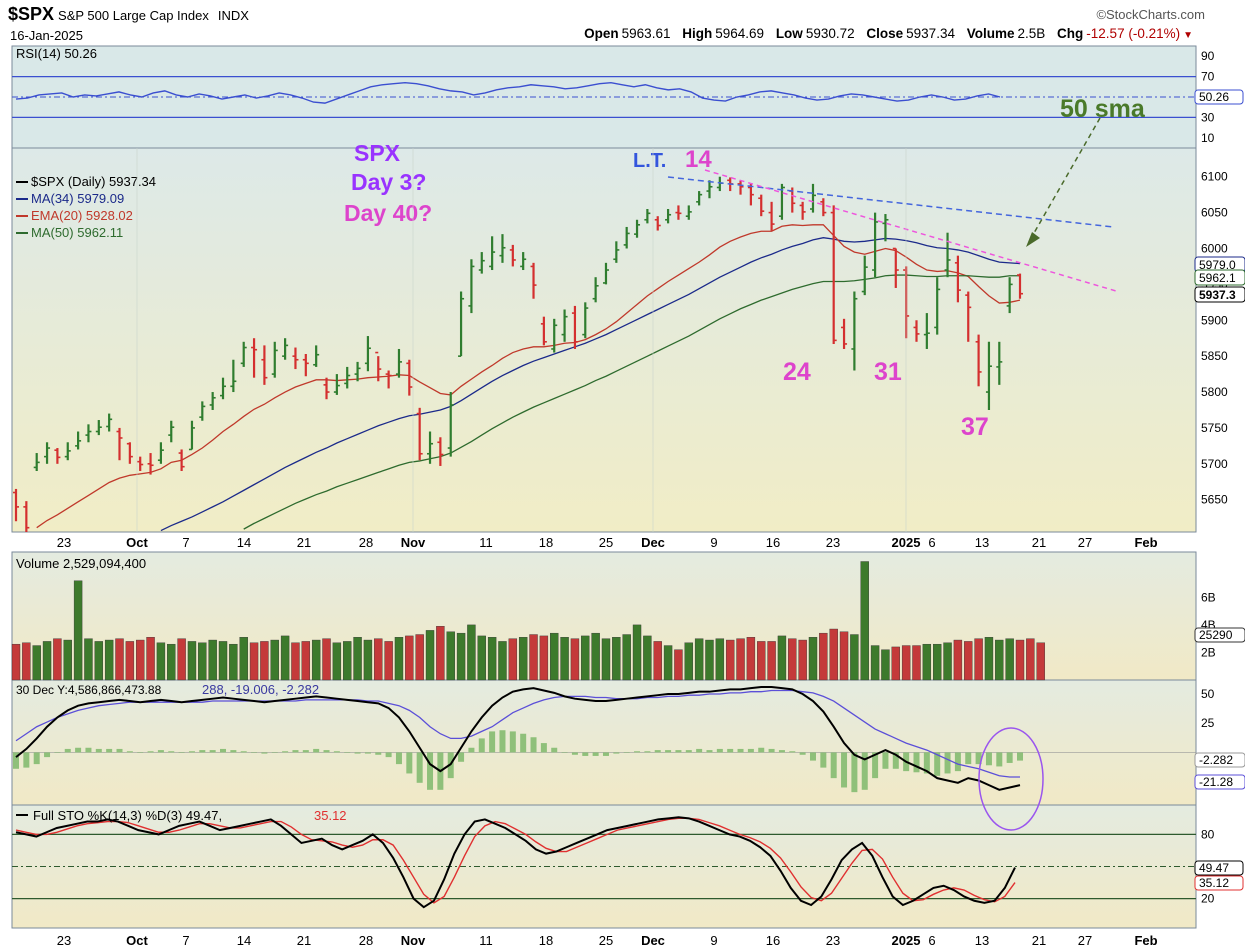 The height and width of the screenshot is (951, 1245). Describe the element at coordinates (606, 542) in the screenshot. I see `price-xtick-label: 25` at that location.